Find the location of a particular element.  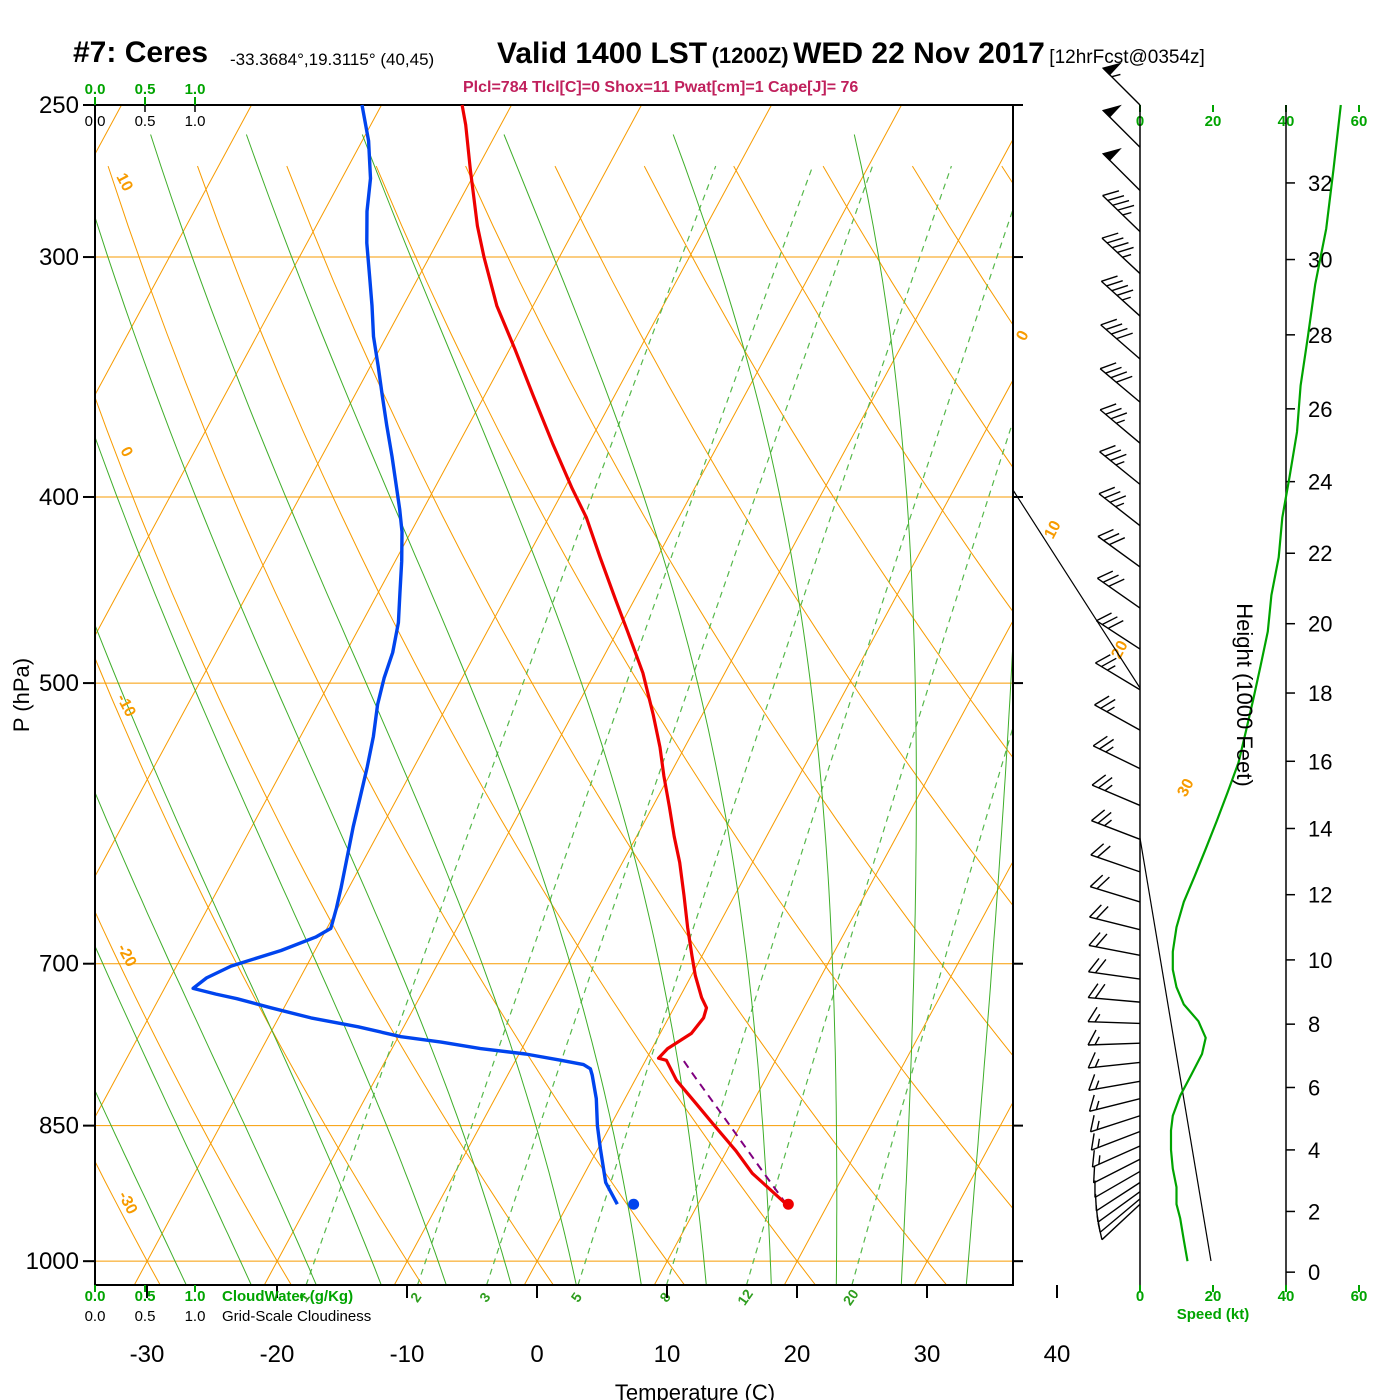

svg-text: 6 is located at coordinates (1314, 1087).